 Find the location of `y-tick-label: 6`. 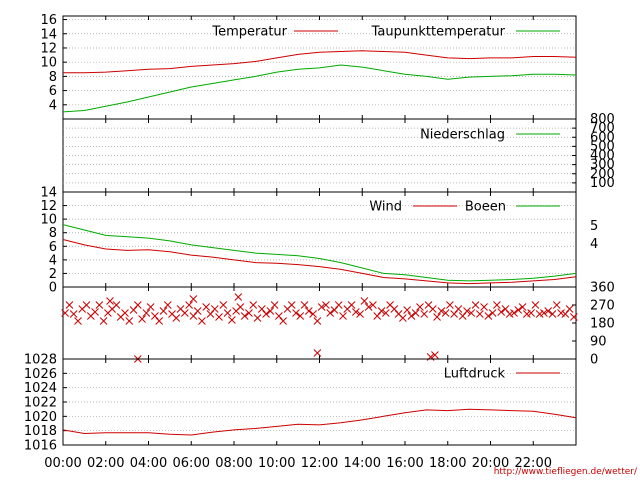

y-tick-label: 6 is located at coordinates (53, 91).